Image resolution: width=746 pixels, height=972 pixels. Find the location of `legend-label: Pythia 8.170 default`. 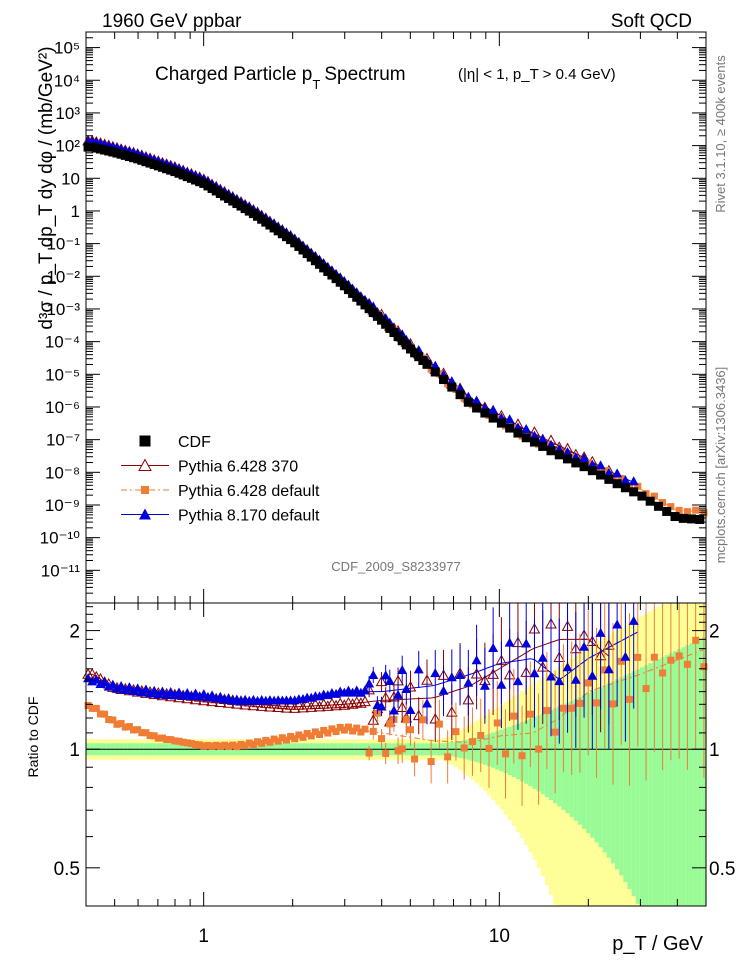

legend-label: Pythia 8.170 default is located at coordinates (249, 516).